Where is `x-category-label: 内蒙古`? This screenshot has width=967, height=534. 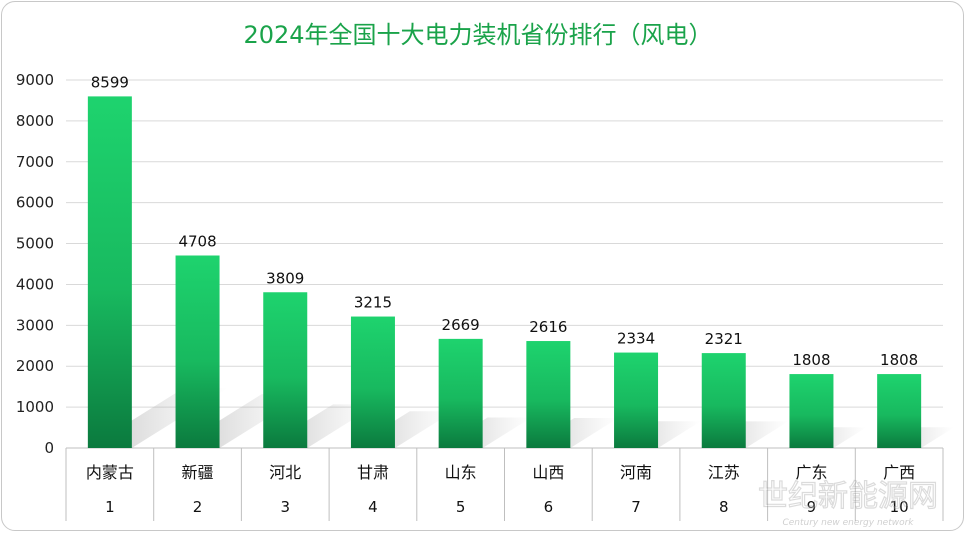 x-category-label: 内蒙古 is located at coordinates (110, 472).